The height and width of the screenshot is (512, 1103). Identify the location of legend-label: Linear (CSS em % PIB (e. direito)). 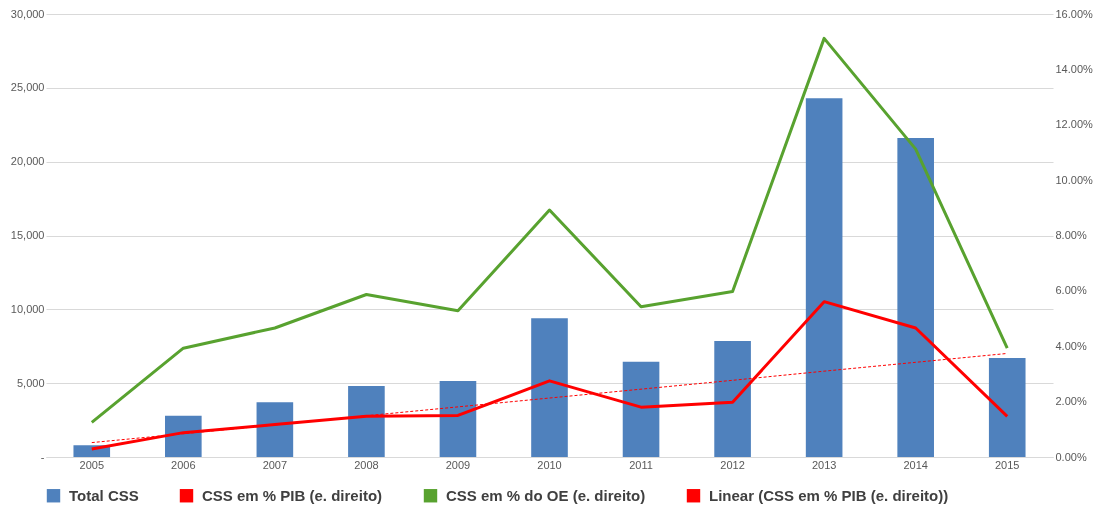
(829, 495).